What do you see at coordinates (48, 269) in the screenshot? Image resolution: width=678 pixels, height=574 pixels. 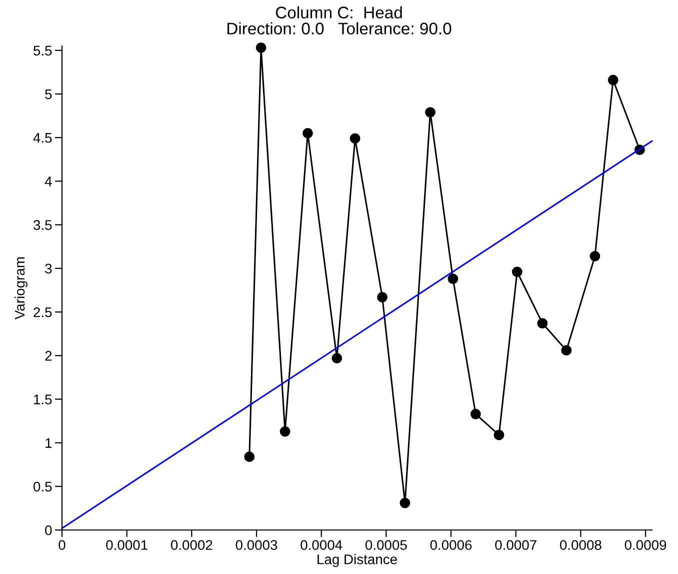 I see `y-tick-label: 3` at bounding box center [48, 269].